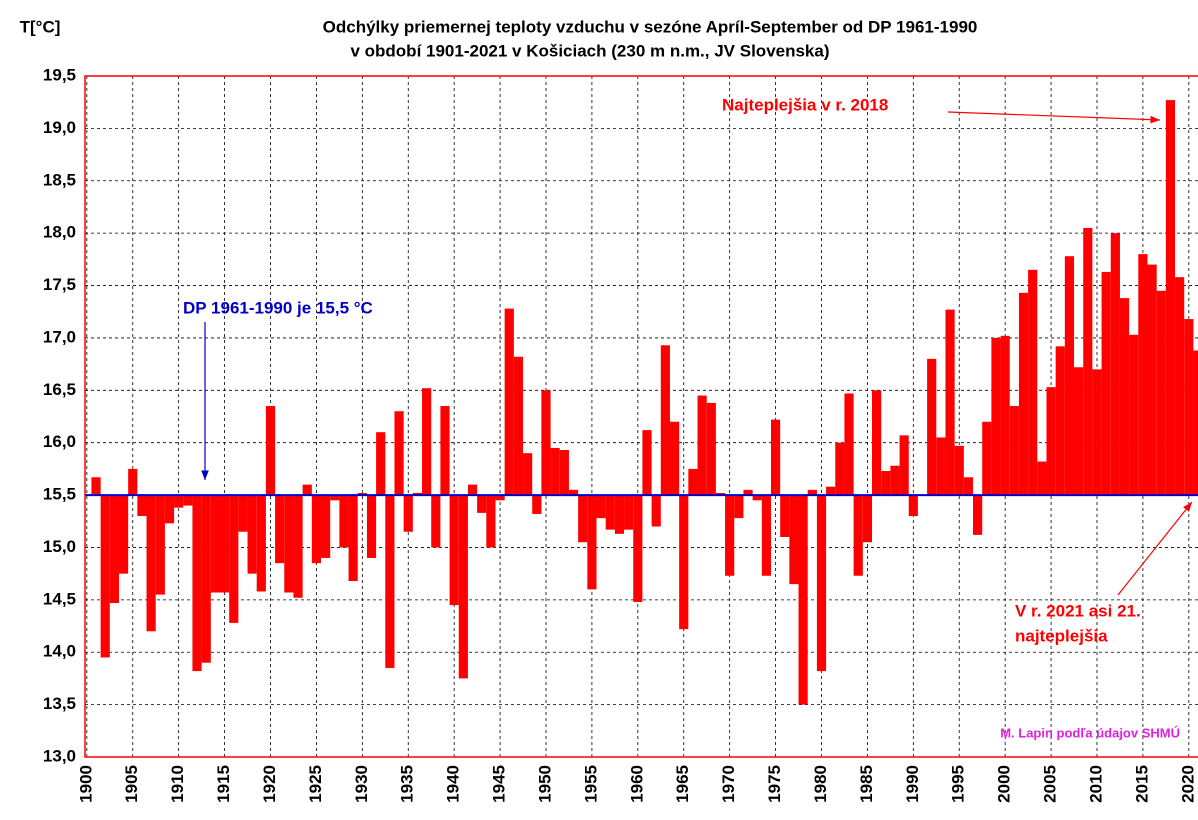 The image size is (1198, 820). Describe the element at coordinates (1141, 784) in the screenshot. I see `x-tick-label: 2015` at that location.